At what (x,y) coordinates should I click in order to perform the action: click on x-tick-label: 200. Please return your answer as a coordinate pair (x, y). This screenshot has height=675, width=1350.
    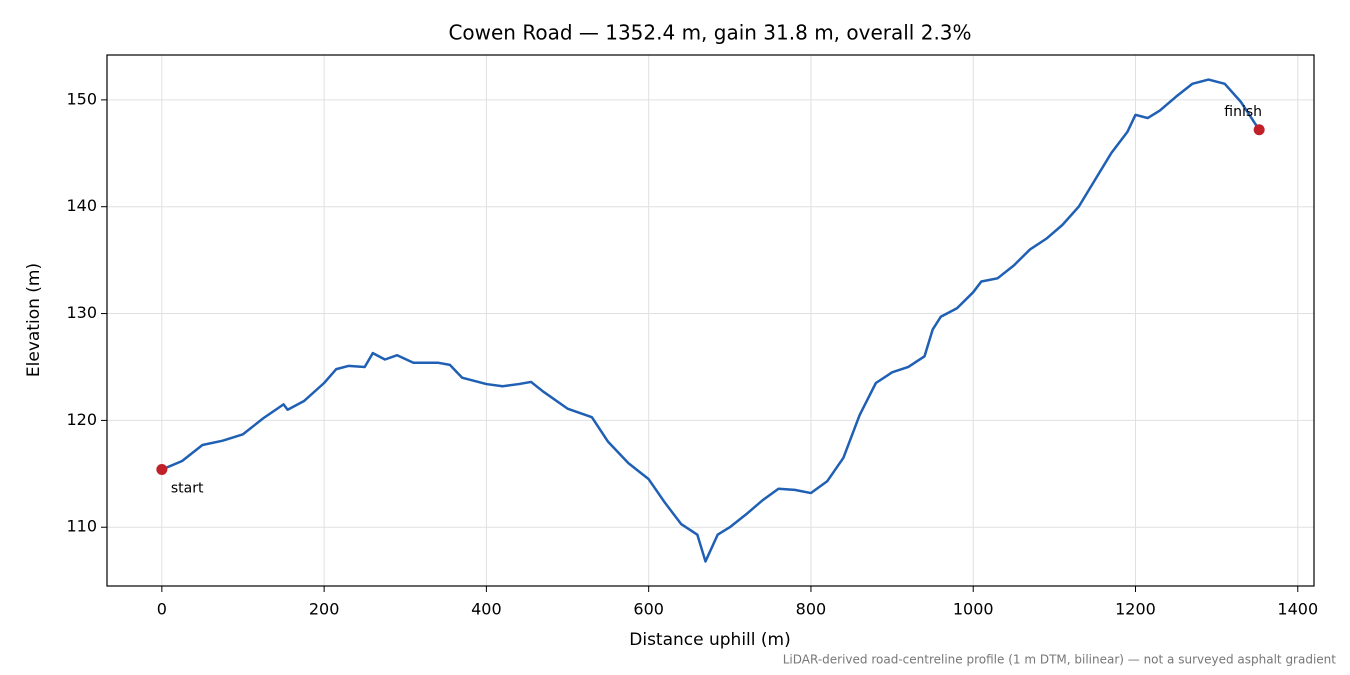
    Looking at the image, I should click on (324, 609).